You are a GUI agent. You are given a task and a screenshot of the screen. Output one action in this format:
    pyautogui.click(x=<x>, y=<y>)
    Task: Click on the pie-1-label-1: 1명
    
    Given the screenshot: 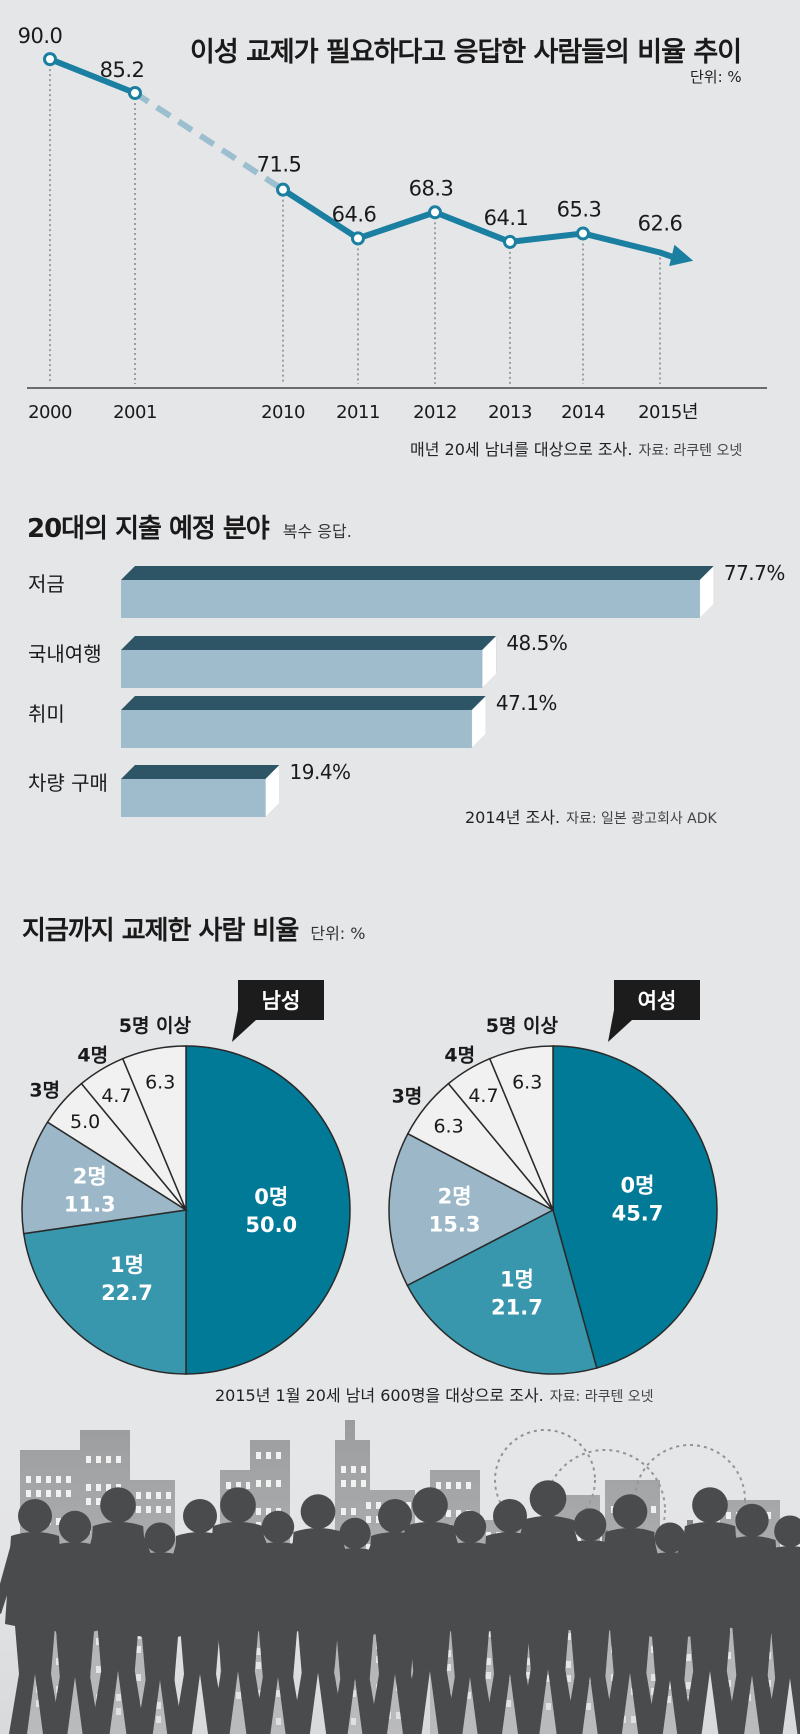 What is the action you would take?
    pyautogui.click(x=517, y=1280)
    